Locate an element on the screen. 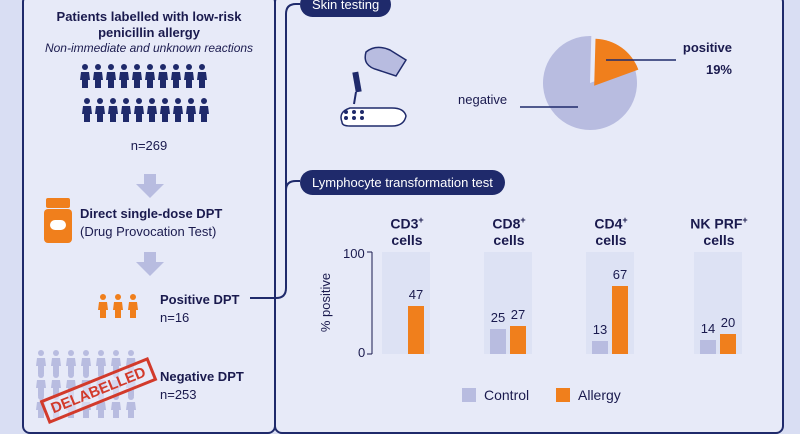 This screenshot has width=800, height=434. bar-value-label: 27 is located at coordinates (518, 315).